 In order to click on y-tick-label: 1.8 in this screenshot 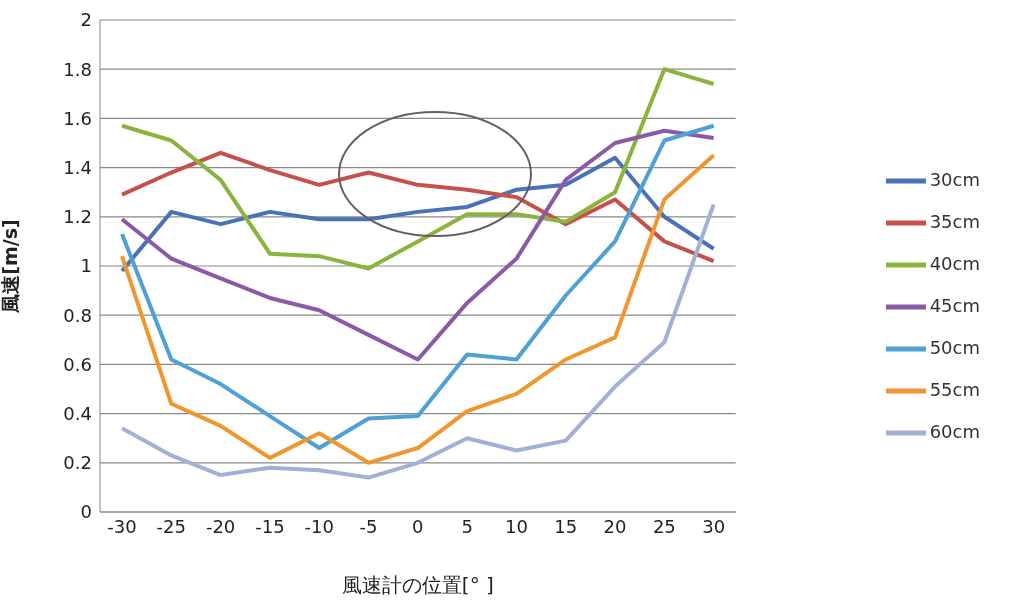, I will do `click(77, 69)`.